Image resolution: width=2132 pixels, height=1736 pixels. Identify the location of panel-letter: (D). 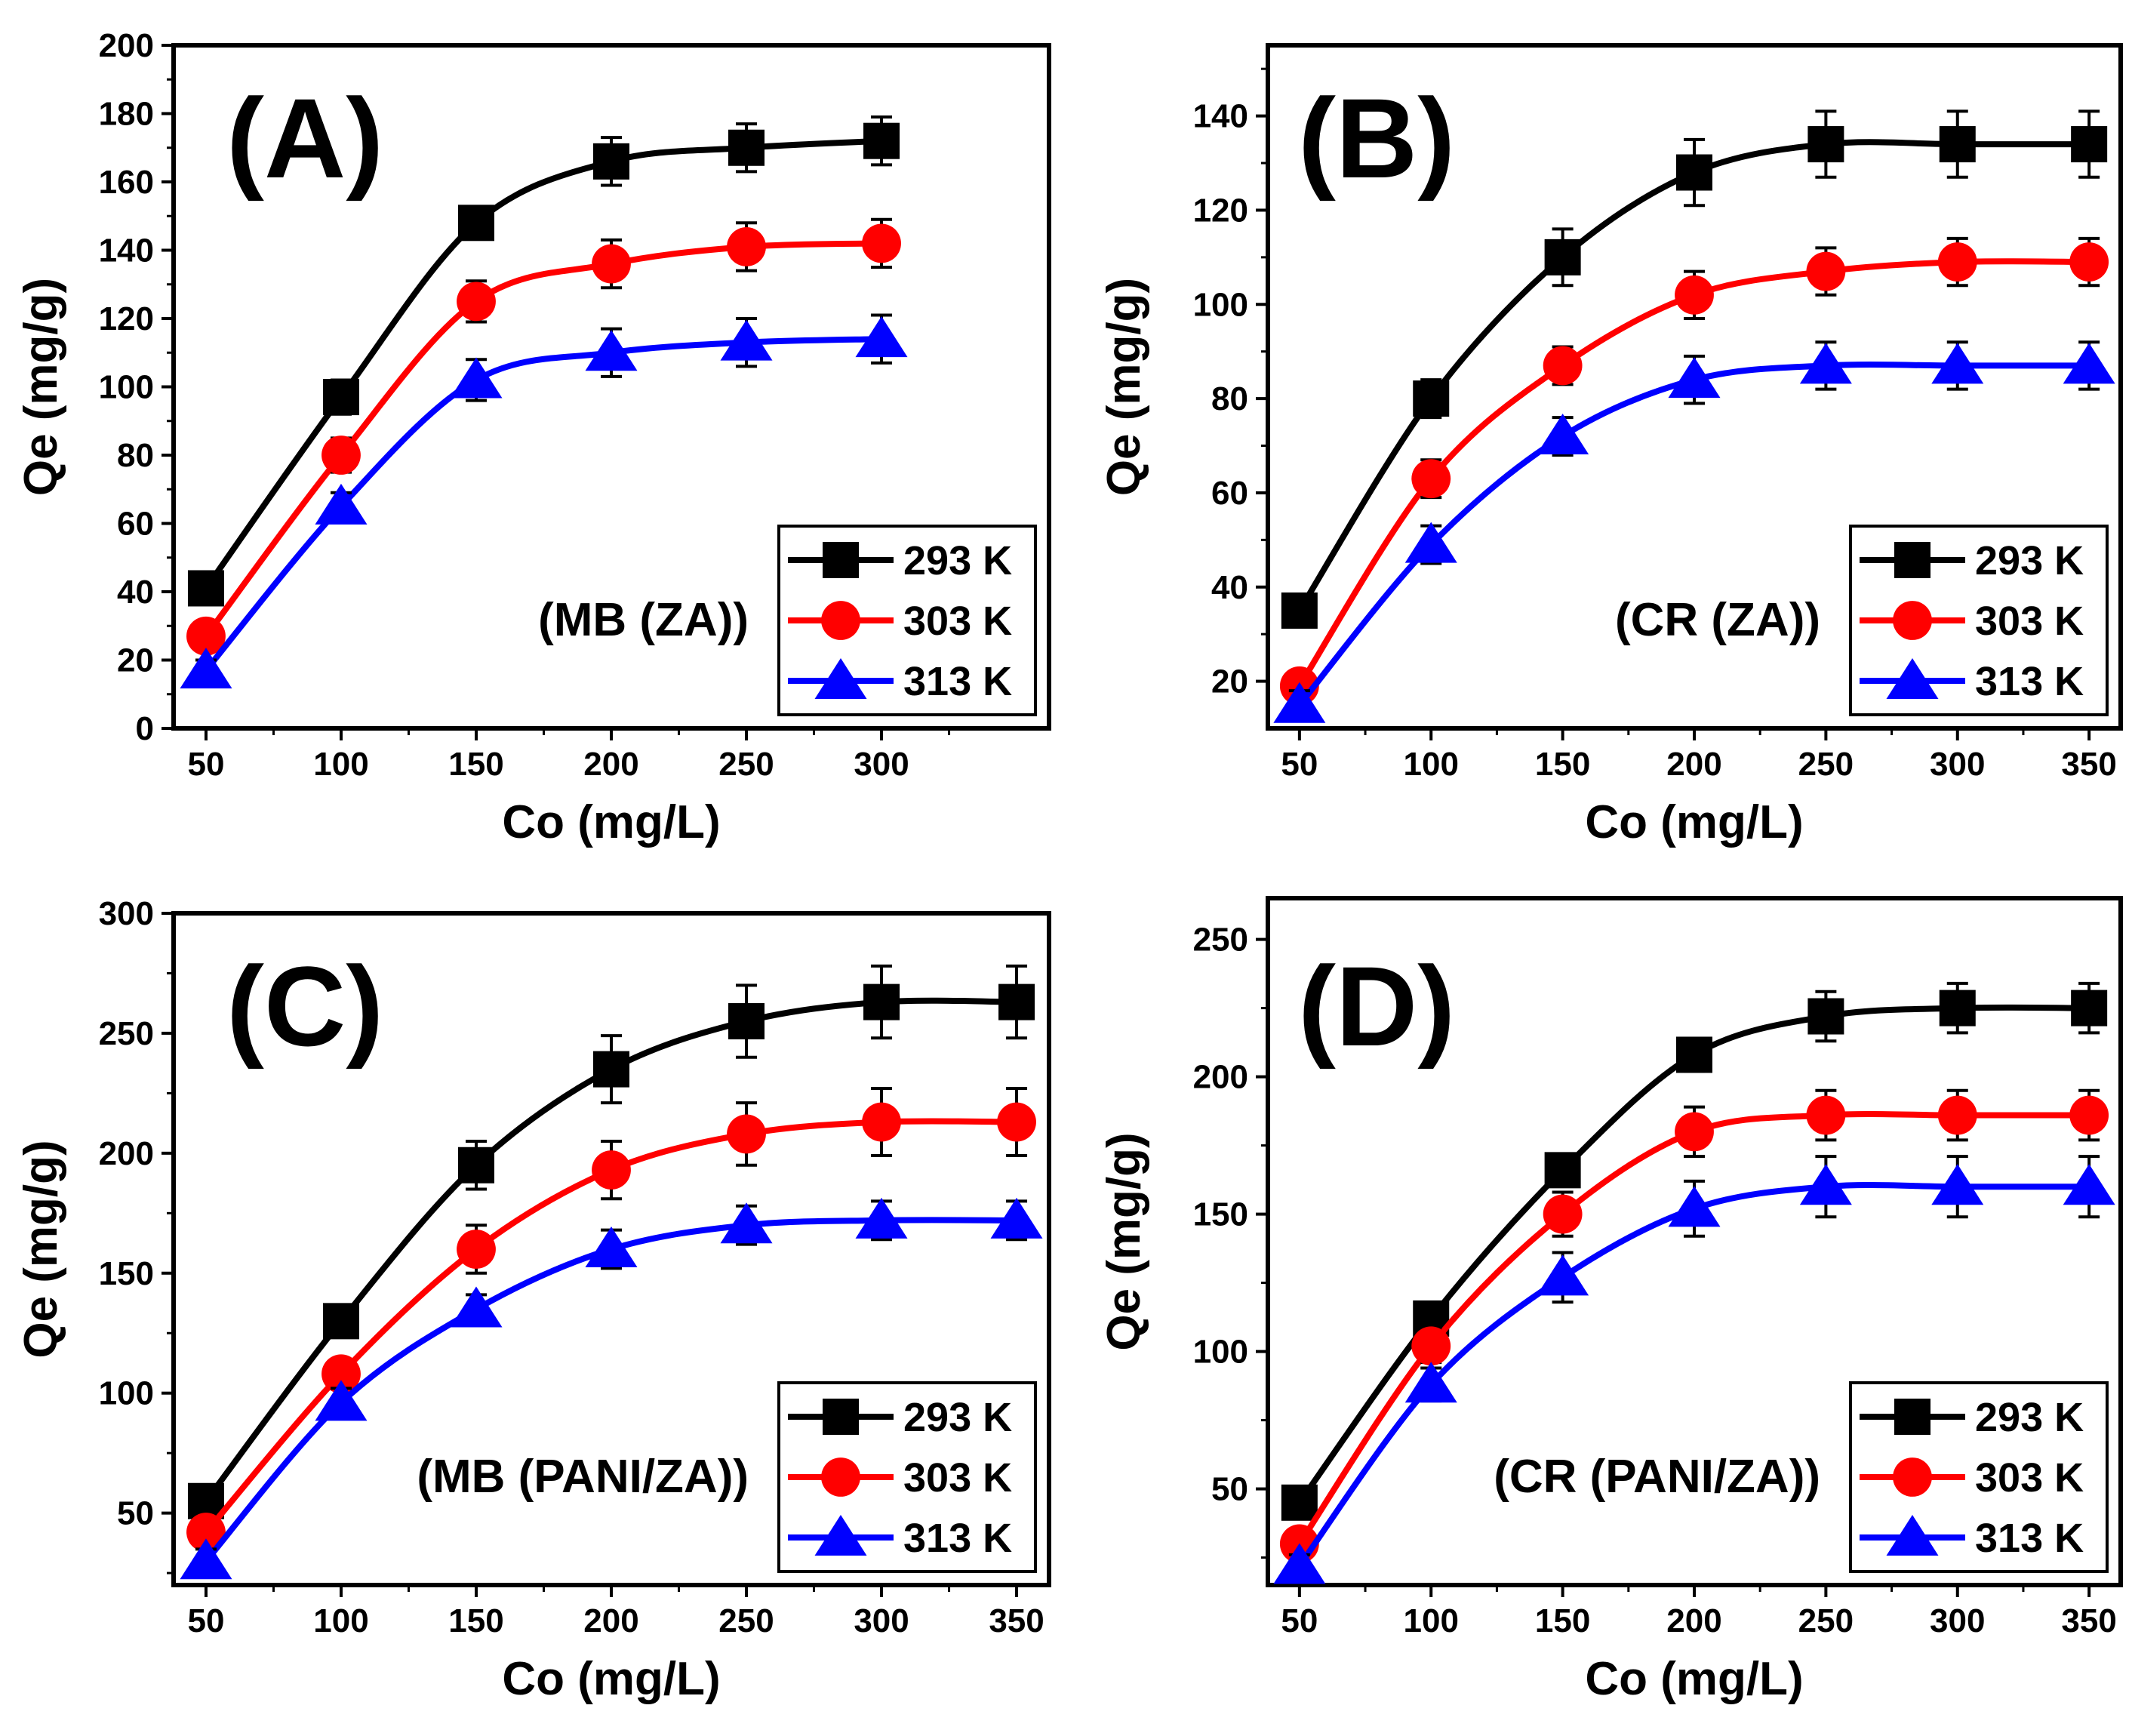
(1376, 1006).